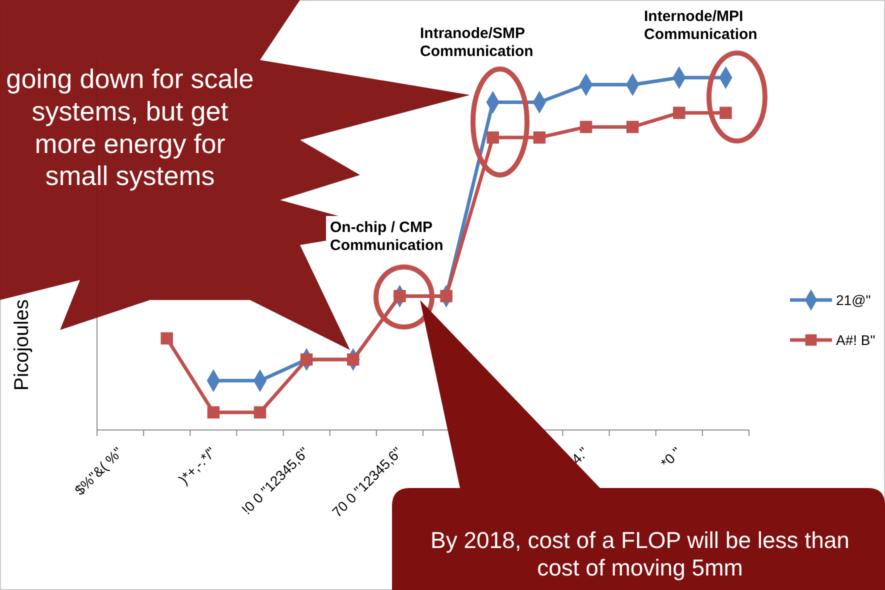 The width and height of the screenshot is (885, 590). What do you see at coordinates (130, 128) in the screenshot?
I see `annotation: going down for scale systems, but get more energy for small systems` at bounding box center [130, 128].